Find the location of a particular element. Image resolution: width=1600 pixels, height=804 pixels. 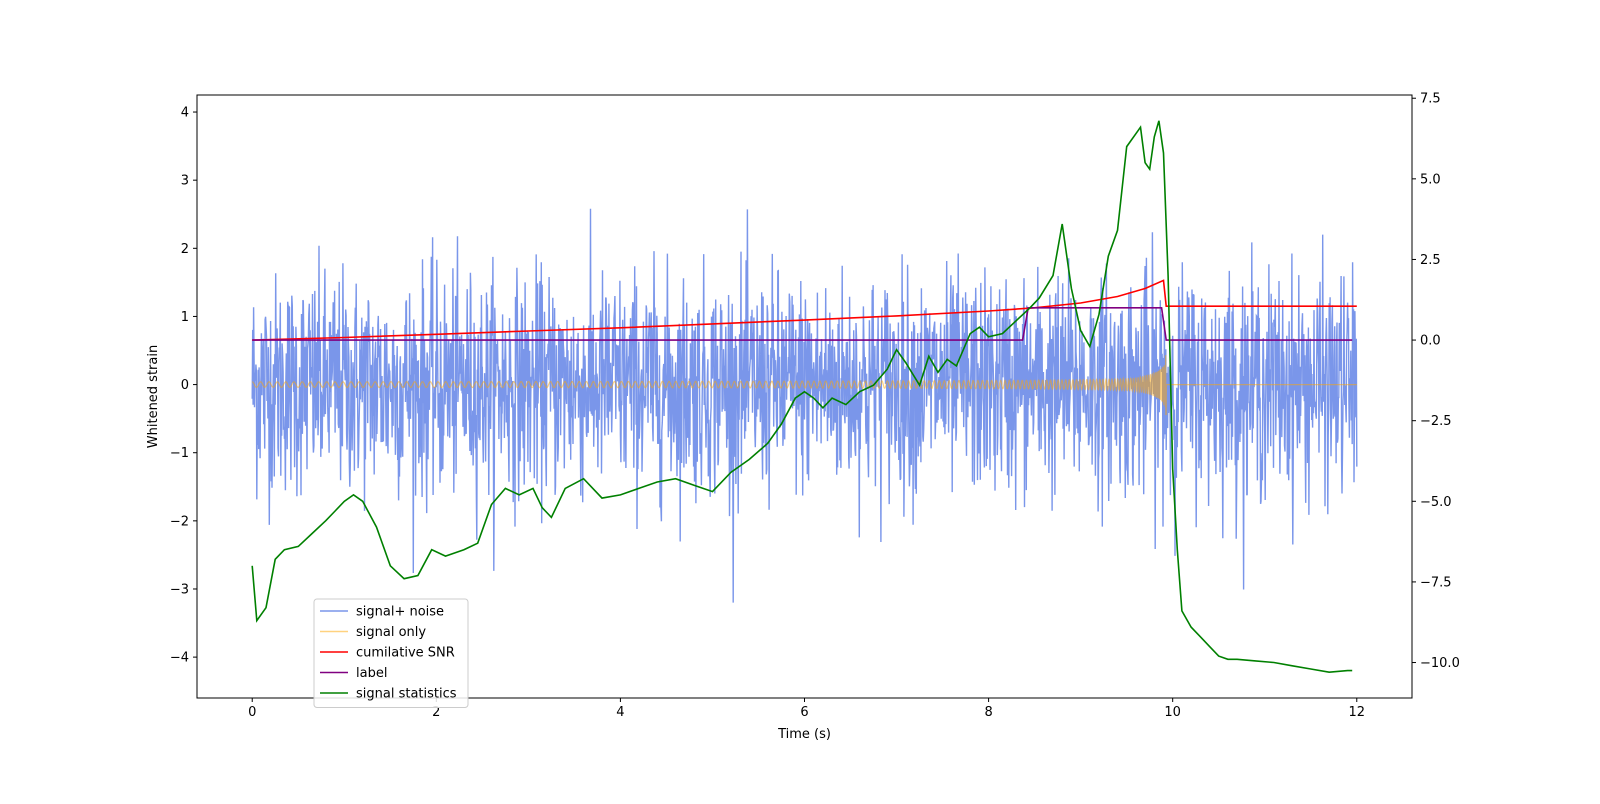

y2-tick-label: 5.0 is located at coordinates (1430, 179).